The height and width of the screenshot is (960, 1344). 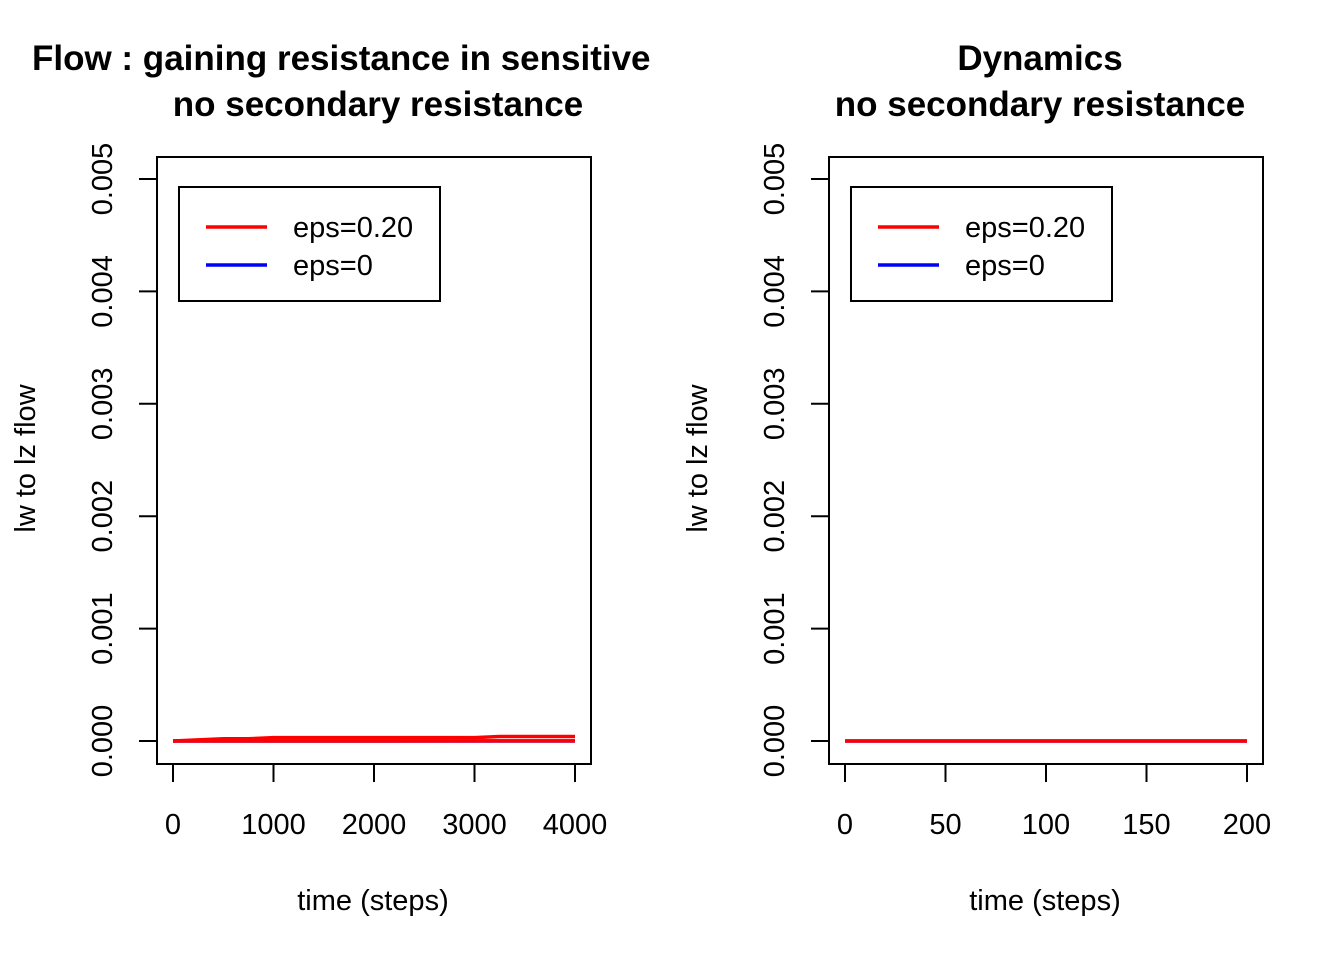 What do you see at coordinates (1040, 81) in the screenshot?
I see `chart-title: Dynamics no secondary resistance` at bounding box center [1040, 81].